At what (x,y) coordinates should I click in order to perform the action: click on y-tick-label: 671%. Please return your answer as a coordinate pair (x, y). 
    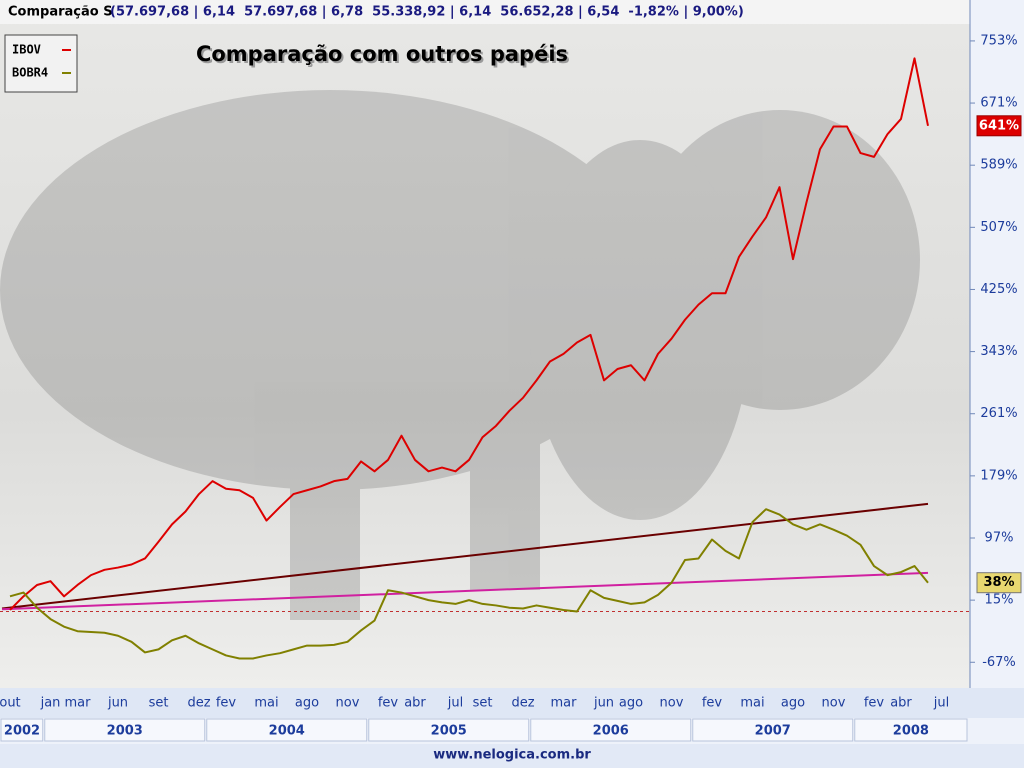
    Looking at the image, I should click on (998, 103).